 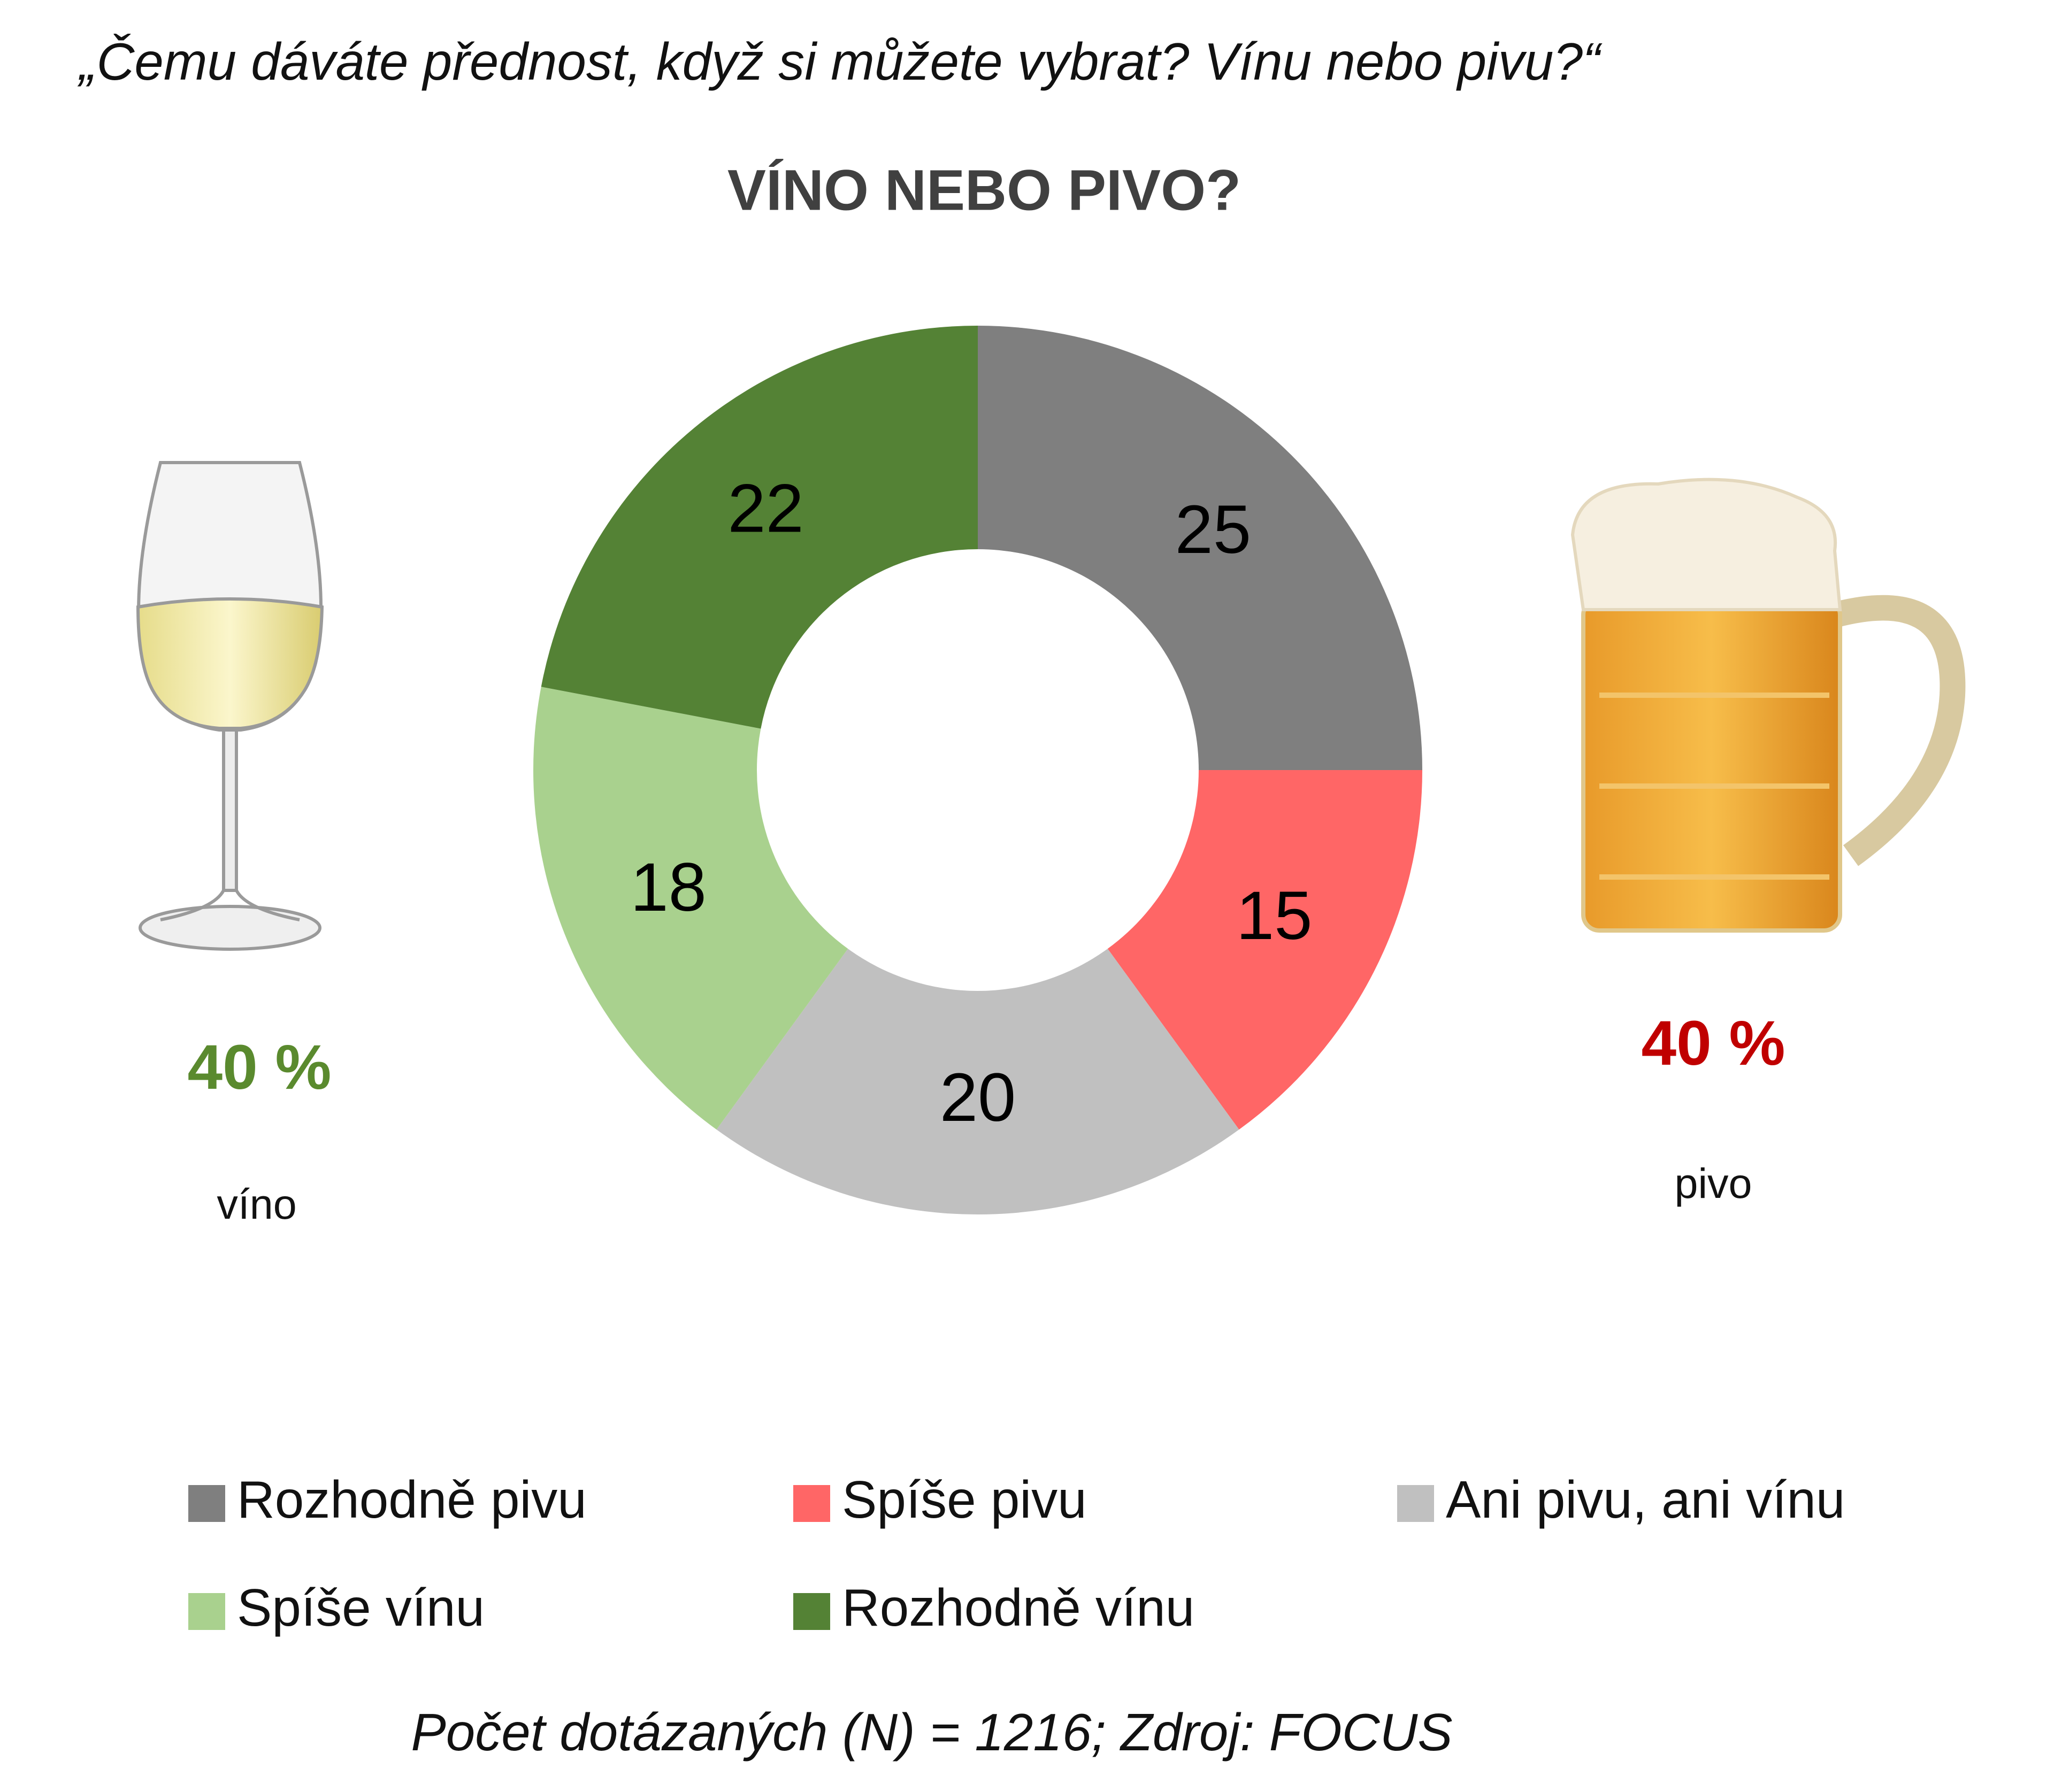 What do you see at coordinates (964, 1500) in the screenshot?
I see `legend-label: Spíše pivu` at bounding box center [964, 1500].